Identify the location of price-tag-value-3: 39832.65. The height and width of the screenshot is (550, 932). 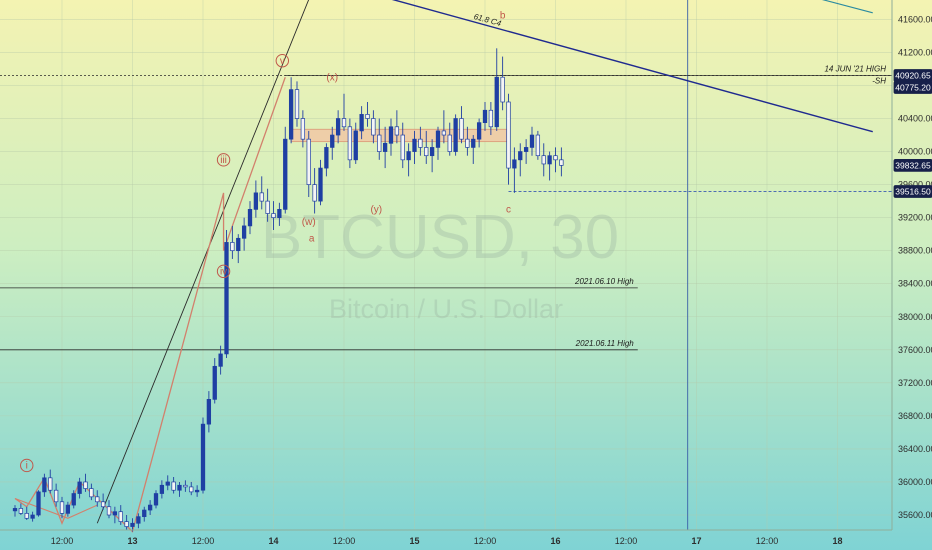
(913, 165).